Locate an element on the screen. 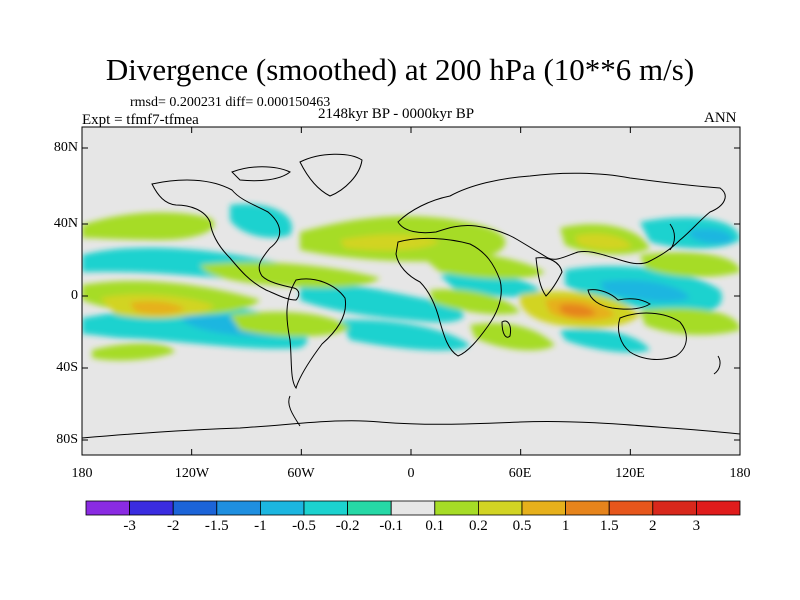 This screenshot has width=800, height=600. coast-south-america is located at coordinates (316, 334).